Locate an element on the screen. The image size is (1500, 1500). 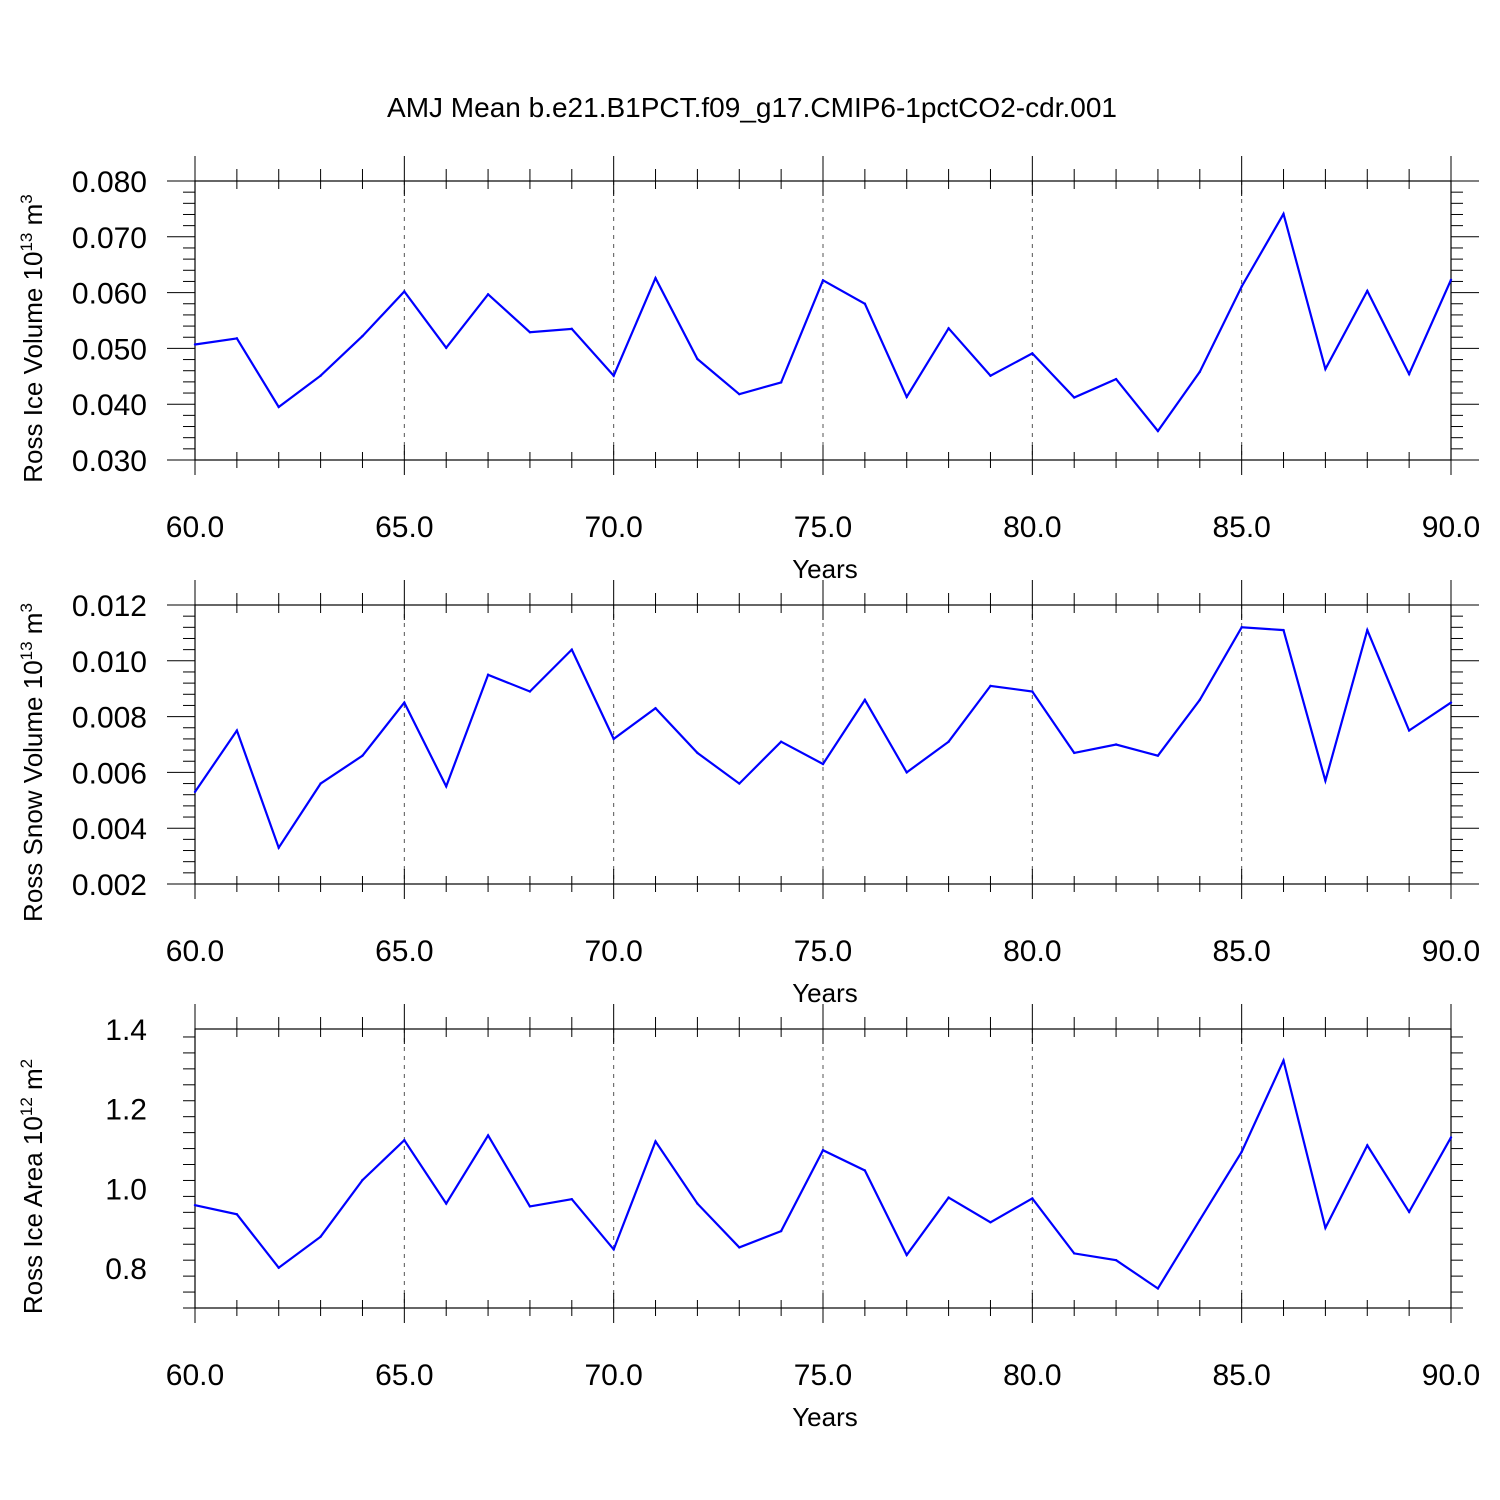
y-tick-label: 0.050 is located at coordinates (109, 349).